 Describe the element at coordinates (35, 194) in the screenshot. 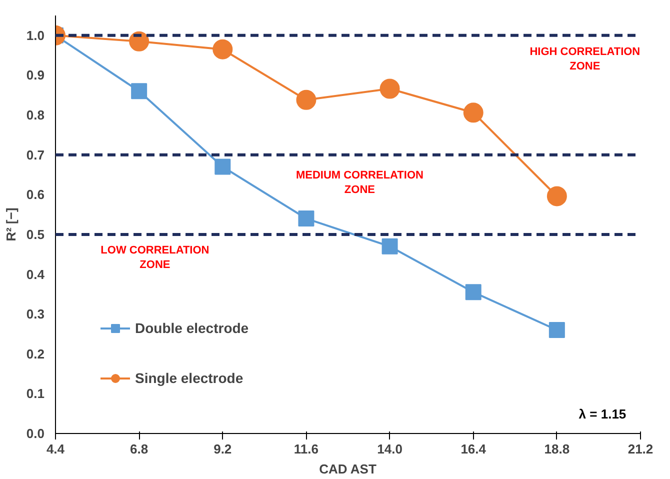

I see `y-tick-label: 0.6` at that location.